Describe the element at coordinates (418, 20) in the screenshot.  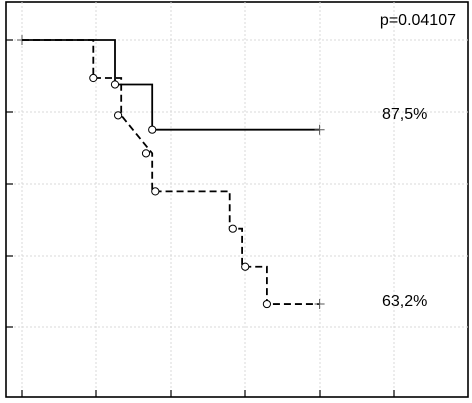
I see `p-value-label: p=0.04107` at that location.